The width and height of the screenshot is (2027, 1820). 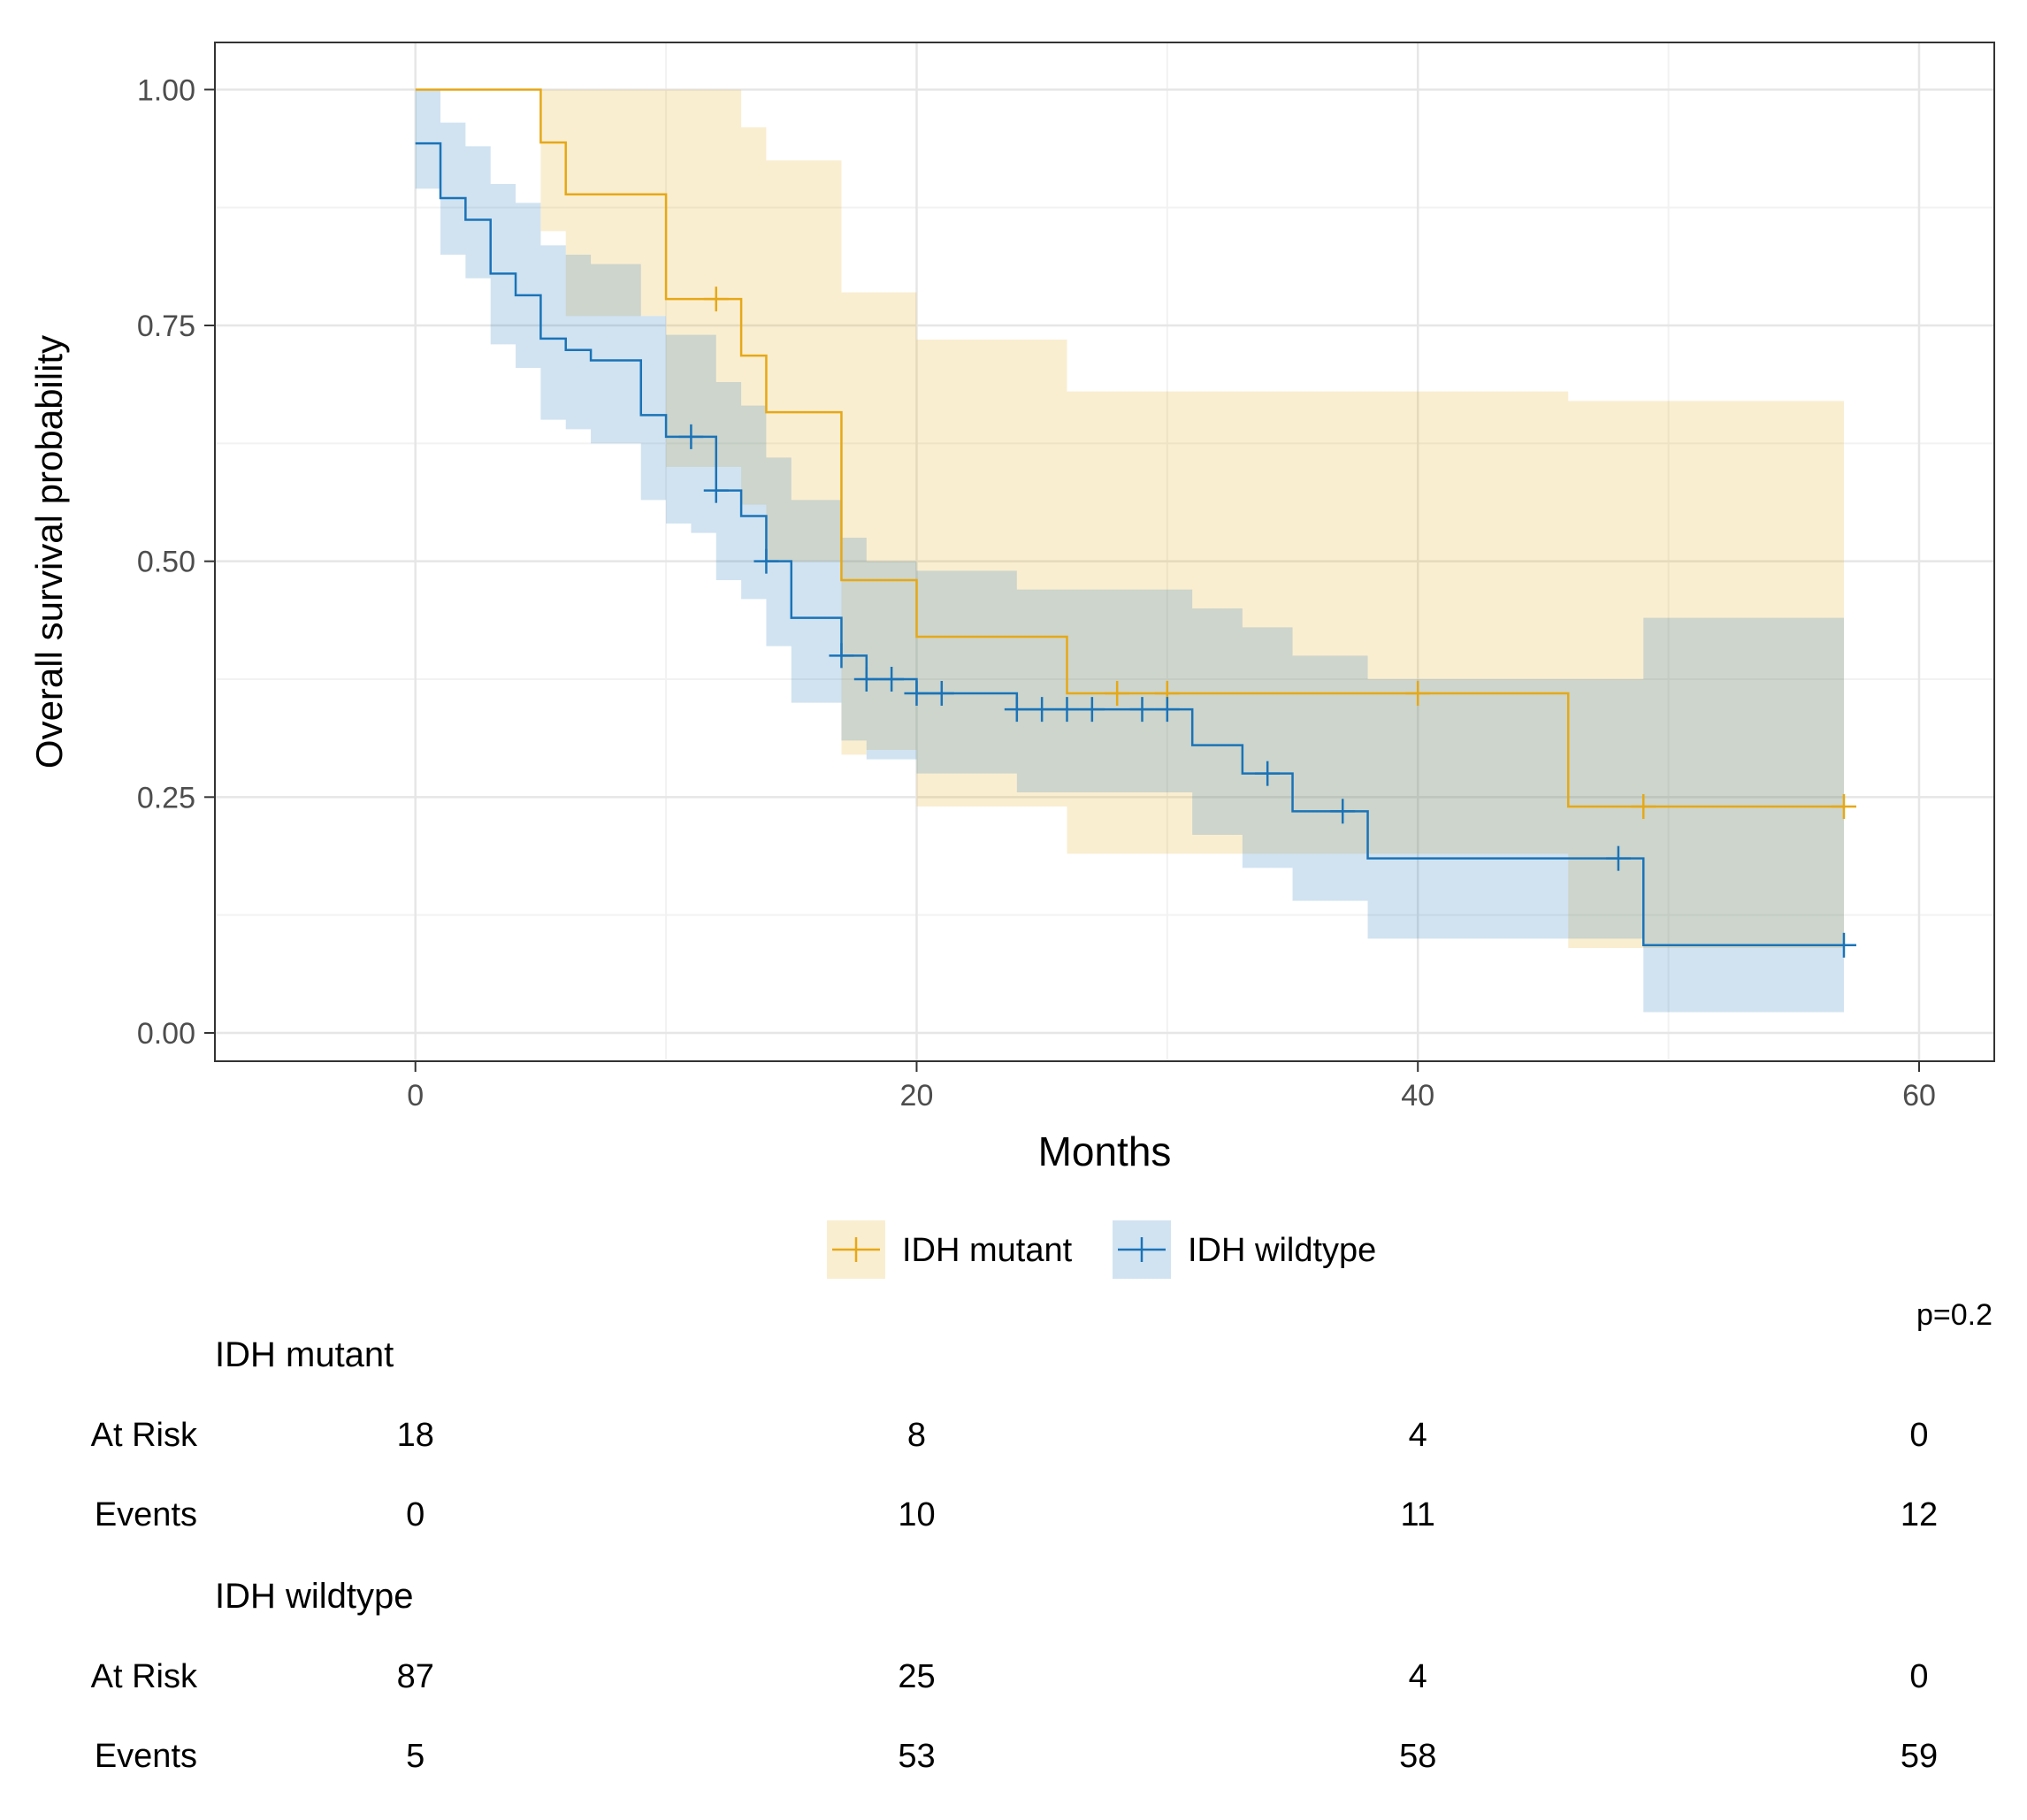 What do you see at coordinates (1954, 1315) in the screenshot?
I see `p-value-label: p=0.2` at bounding box center [1954, 1315].